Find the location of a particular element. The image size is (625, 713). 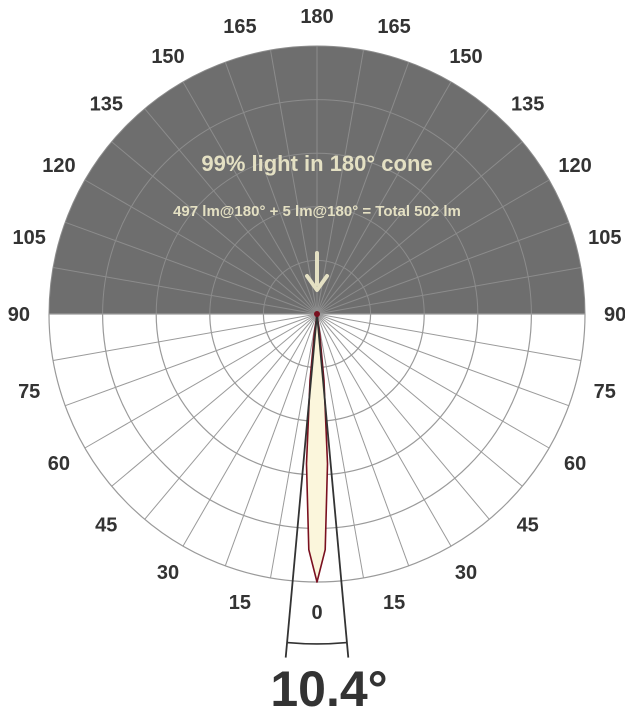

grid-spoke-50-left is located at coordinates (214, 400).